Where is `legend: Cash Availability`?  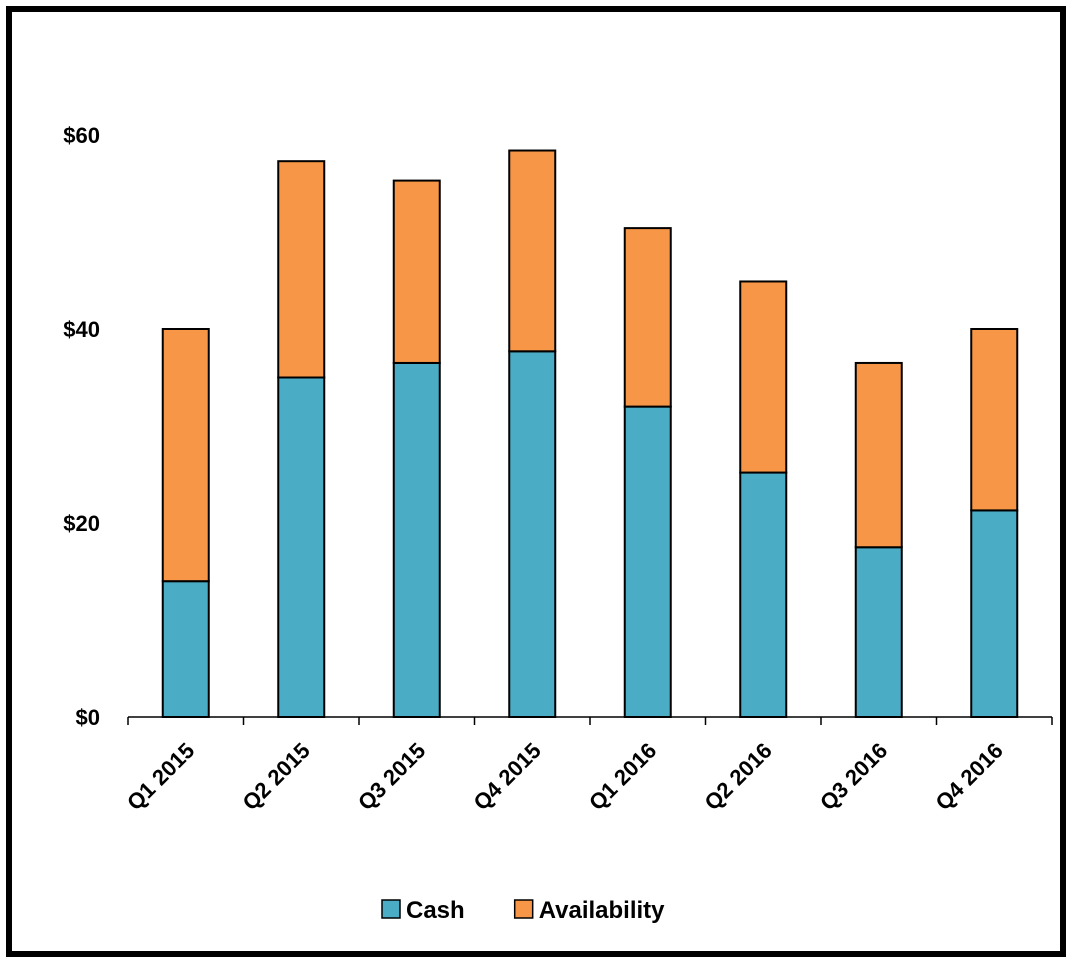
legend: Cash Availability is located at coordinates (523, 910).